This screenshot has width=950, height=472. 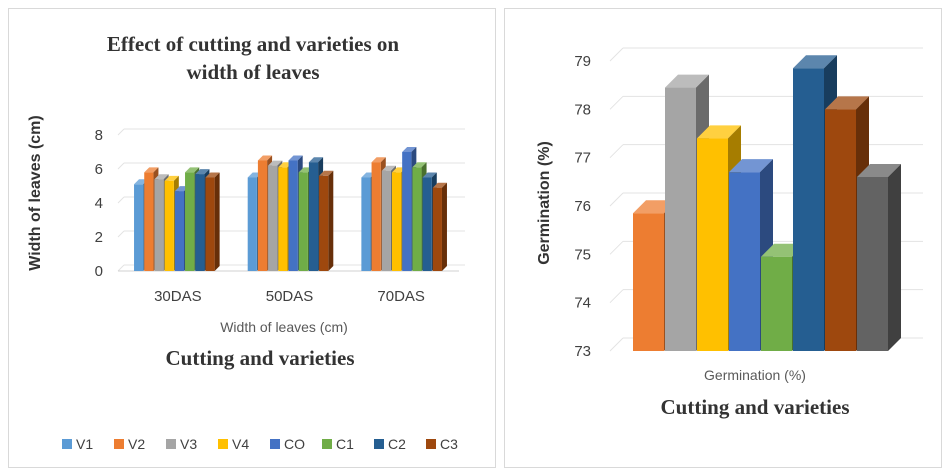 I want to click on x-axis-title: Width of leaves (cm), so click(x=284, y=327).